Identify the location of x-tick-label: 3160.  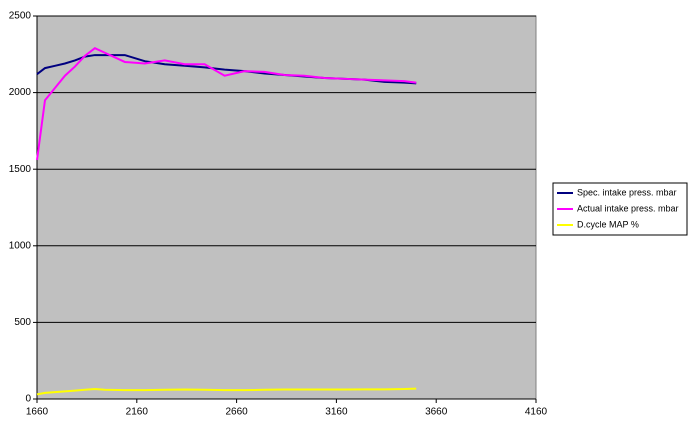
(336, 412).